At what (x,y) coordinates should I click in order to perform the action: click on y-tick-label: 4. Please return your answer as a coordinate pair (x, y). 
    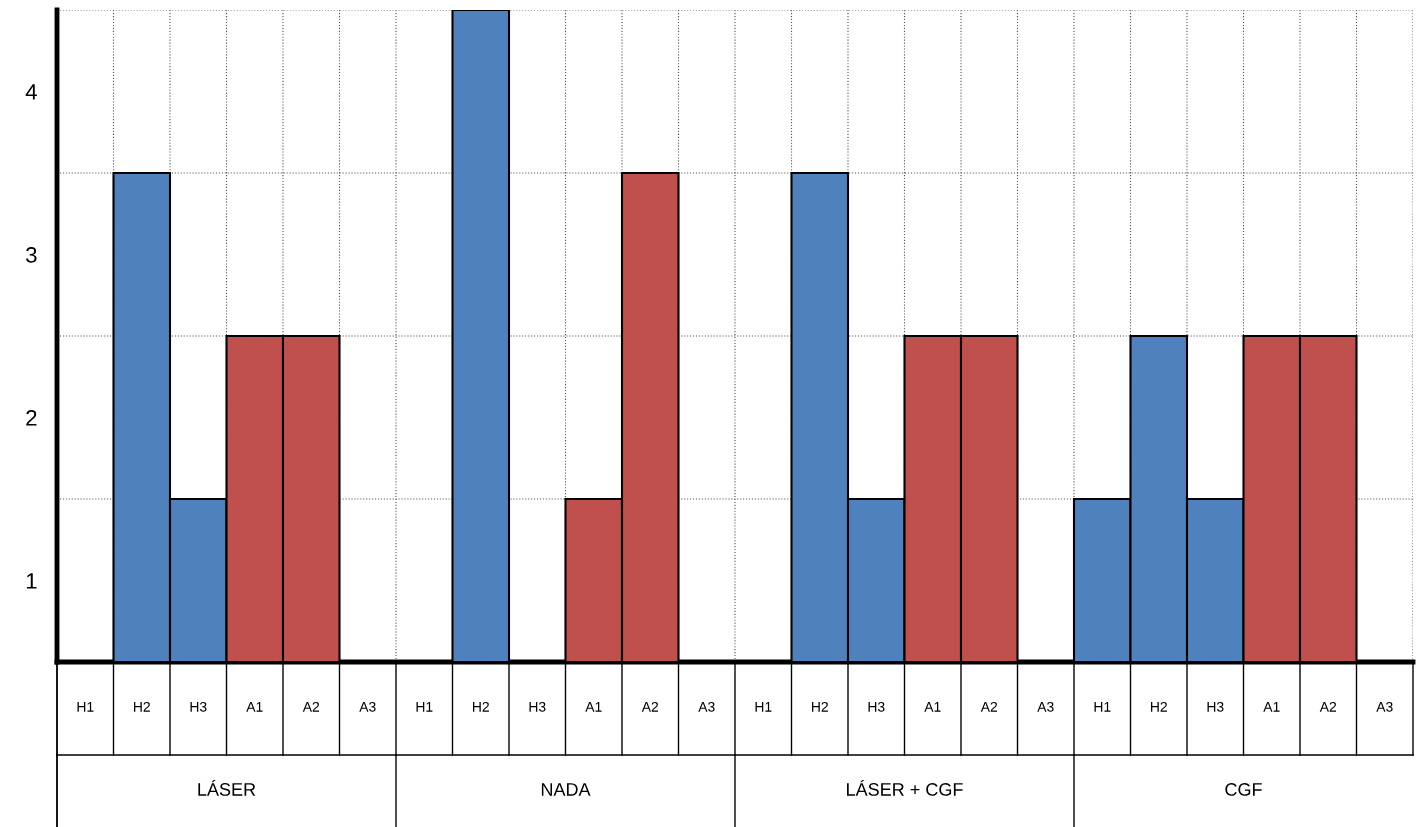
    Looking at the image, I should click on (31, 92).